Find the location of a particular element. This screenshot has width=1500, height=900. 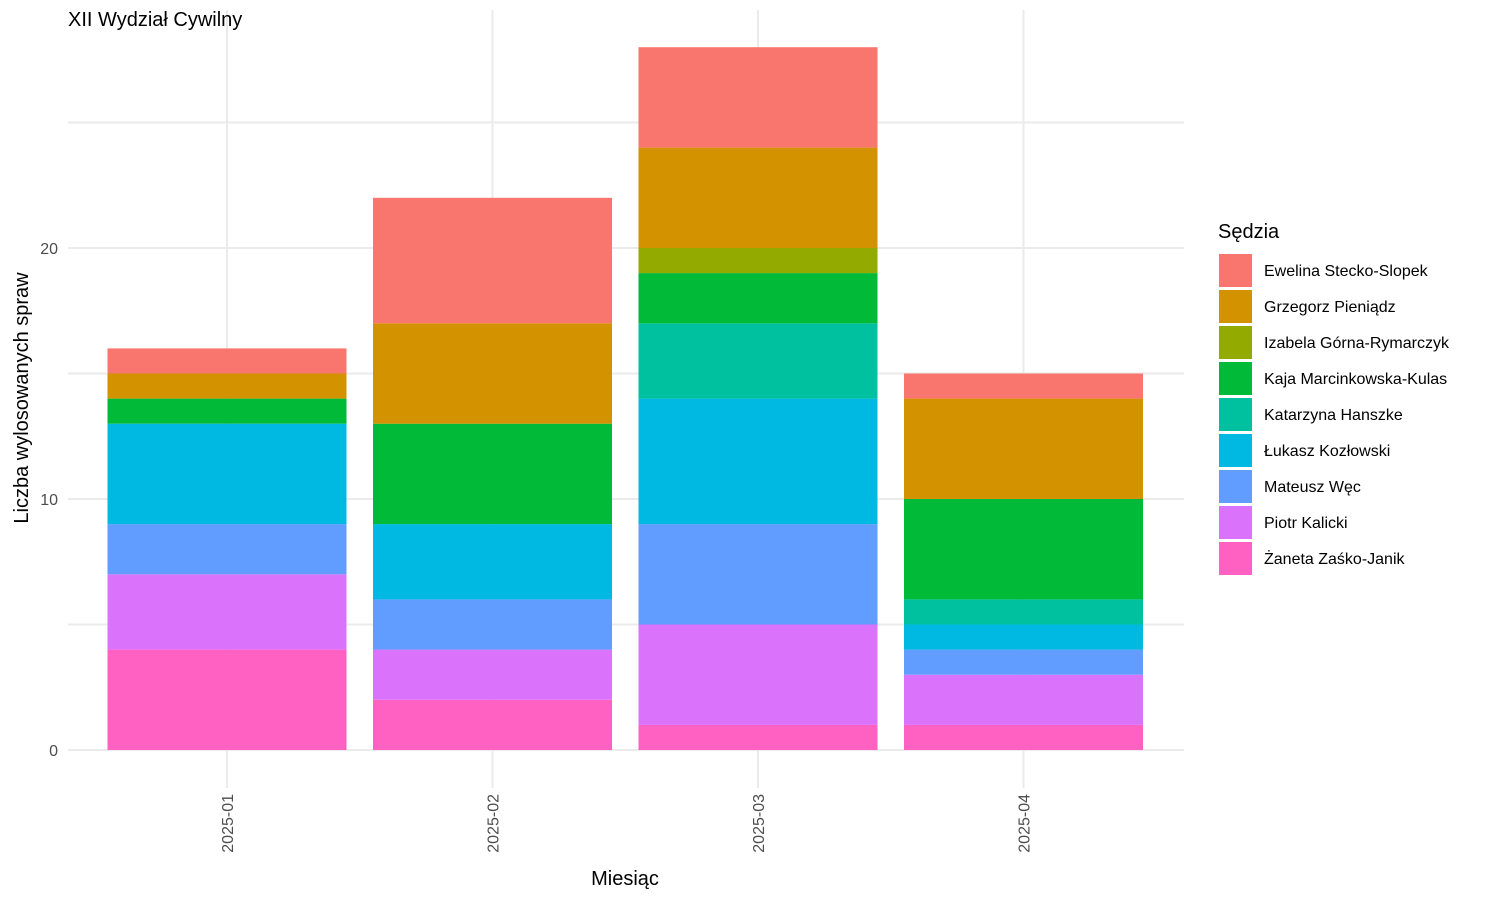

y-axis-ticks: 0 10 20 is located at coordinates (49, 500).